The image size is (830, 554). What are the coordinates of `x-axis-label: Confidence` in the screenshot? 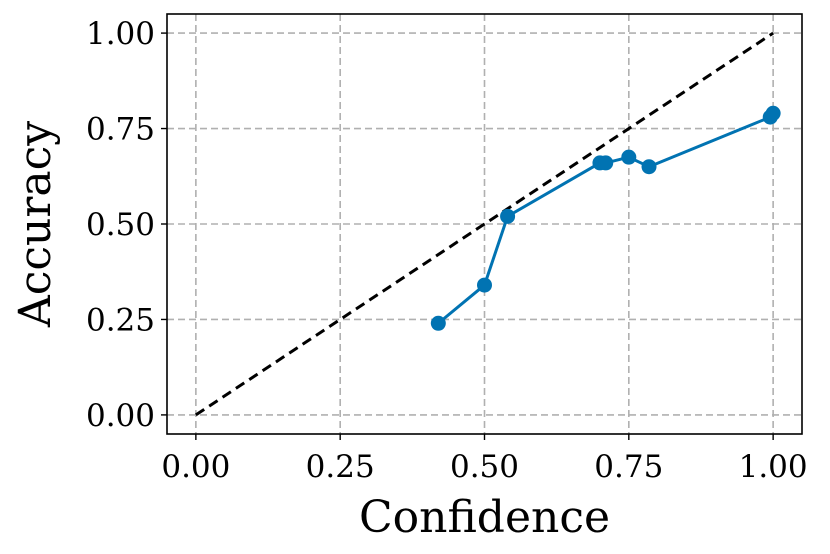 It's located at (484, 517).